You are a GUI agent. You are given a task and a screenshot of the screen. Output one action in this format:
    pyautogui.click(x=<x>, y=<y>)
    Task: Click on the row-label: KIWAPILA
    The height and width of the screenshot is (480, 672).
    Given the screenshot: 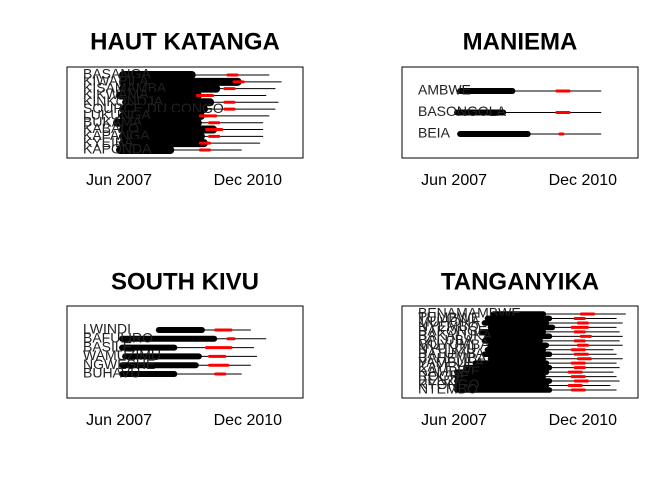 What is the action you would take?
    pyautogui.click(x=116, y=81)
    